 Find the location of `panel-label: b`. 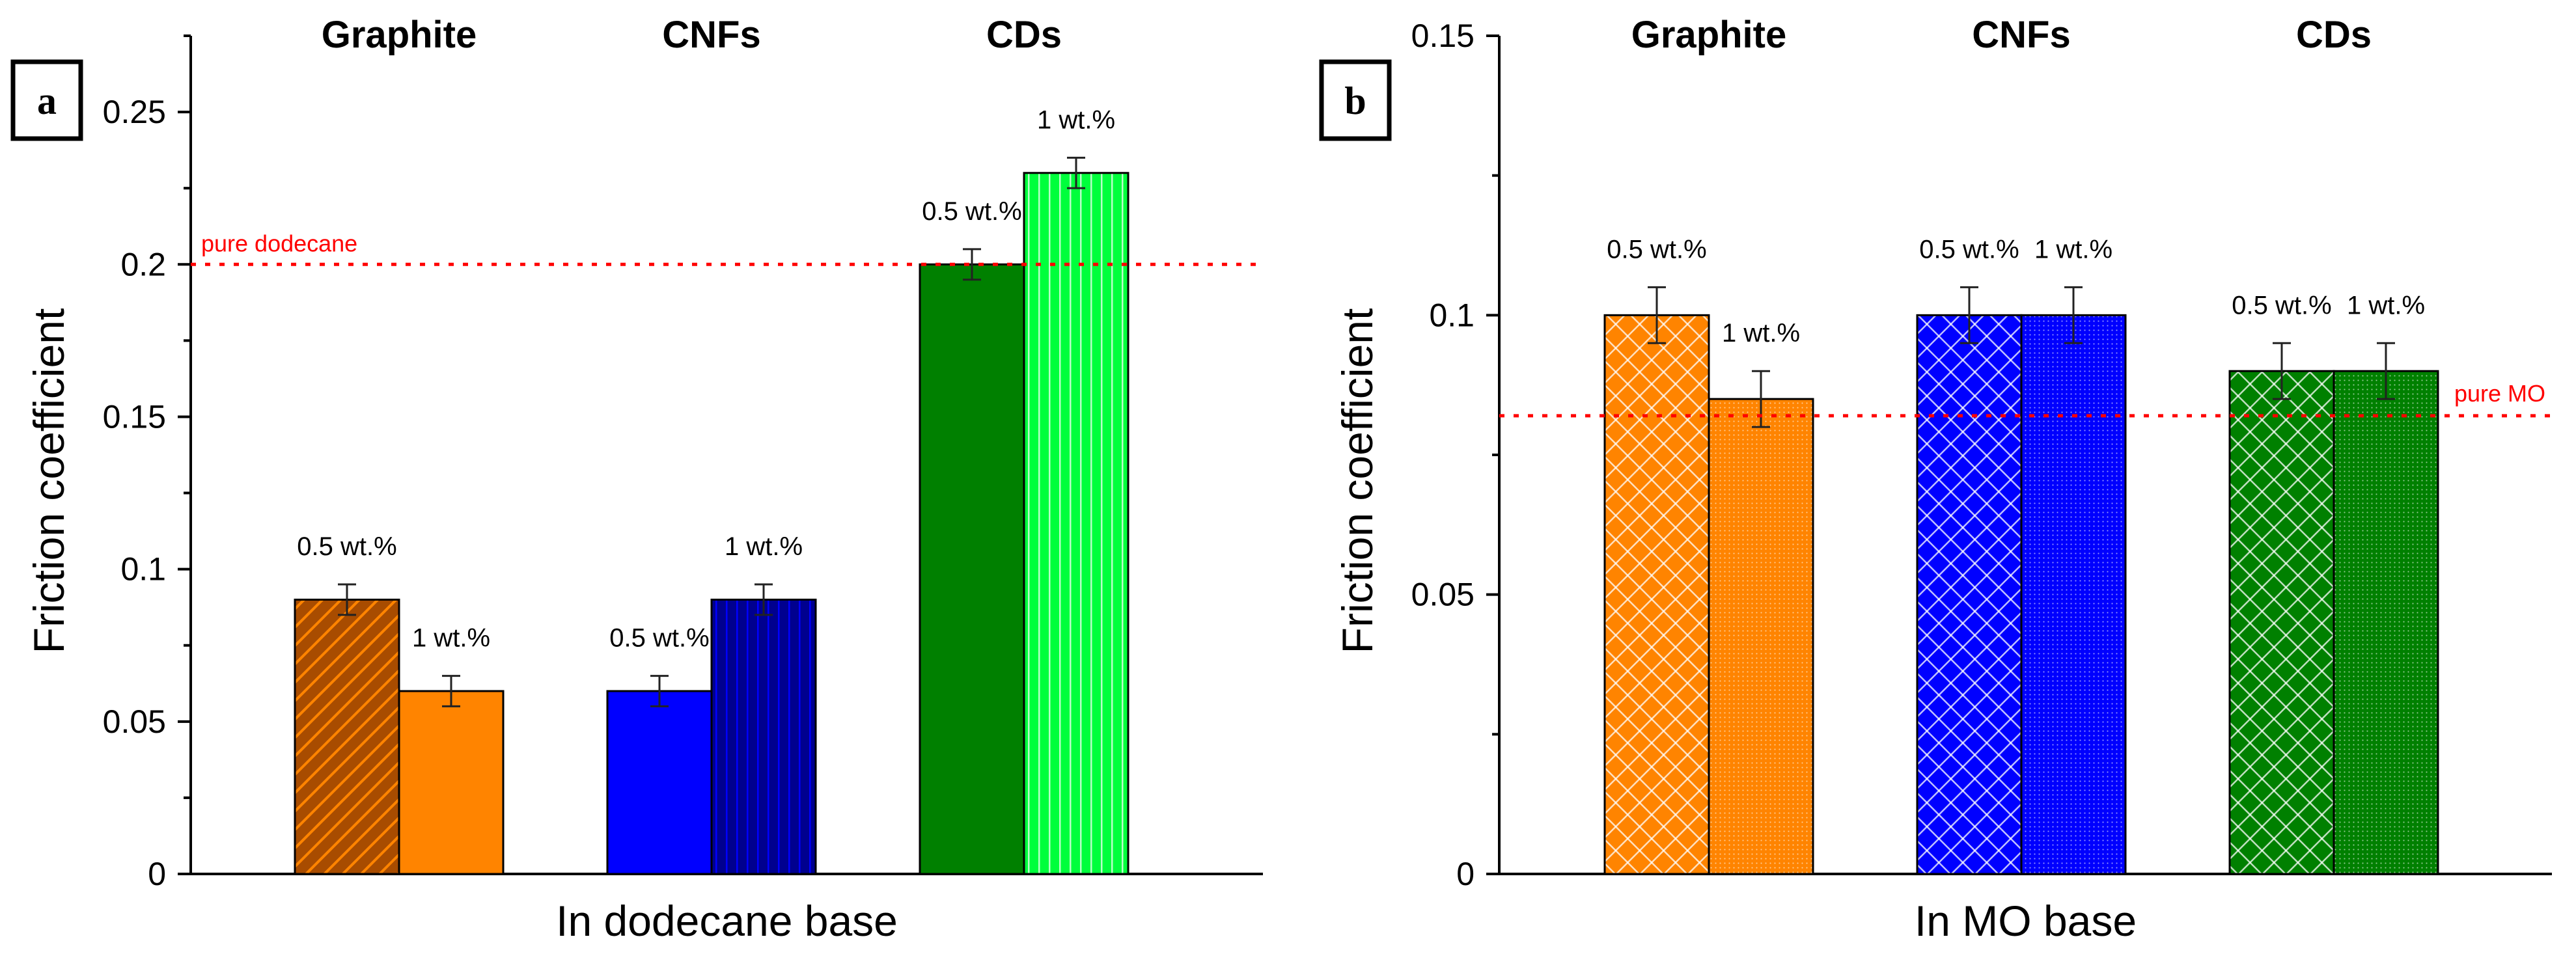

panel-label: b is located at coordinates (1355, 101).